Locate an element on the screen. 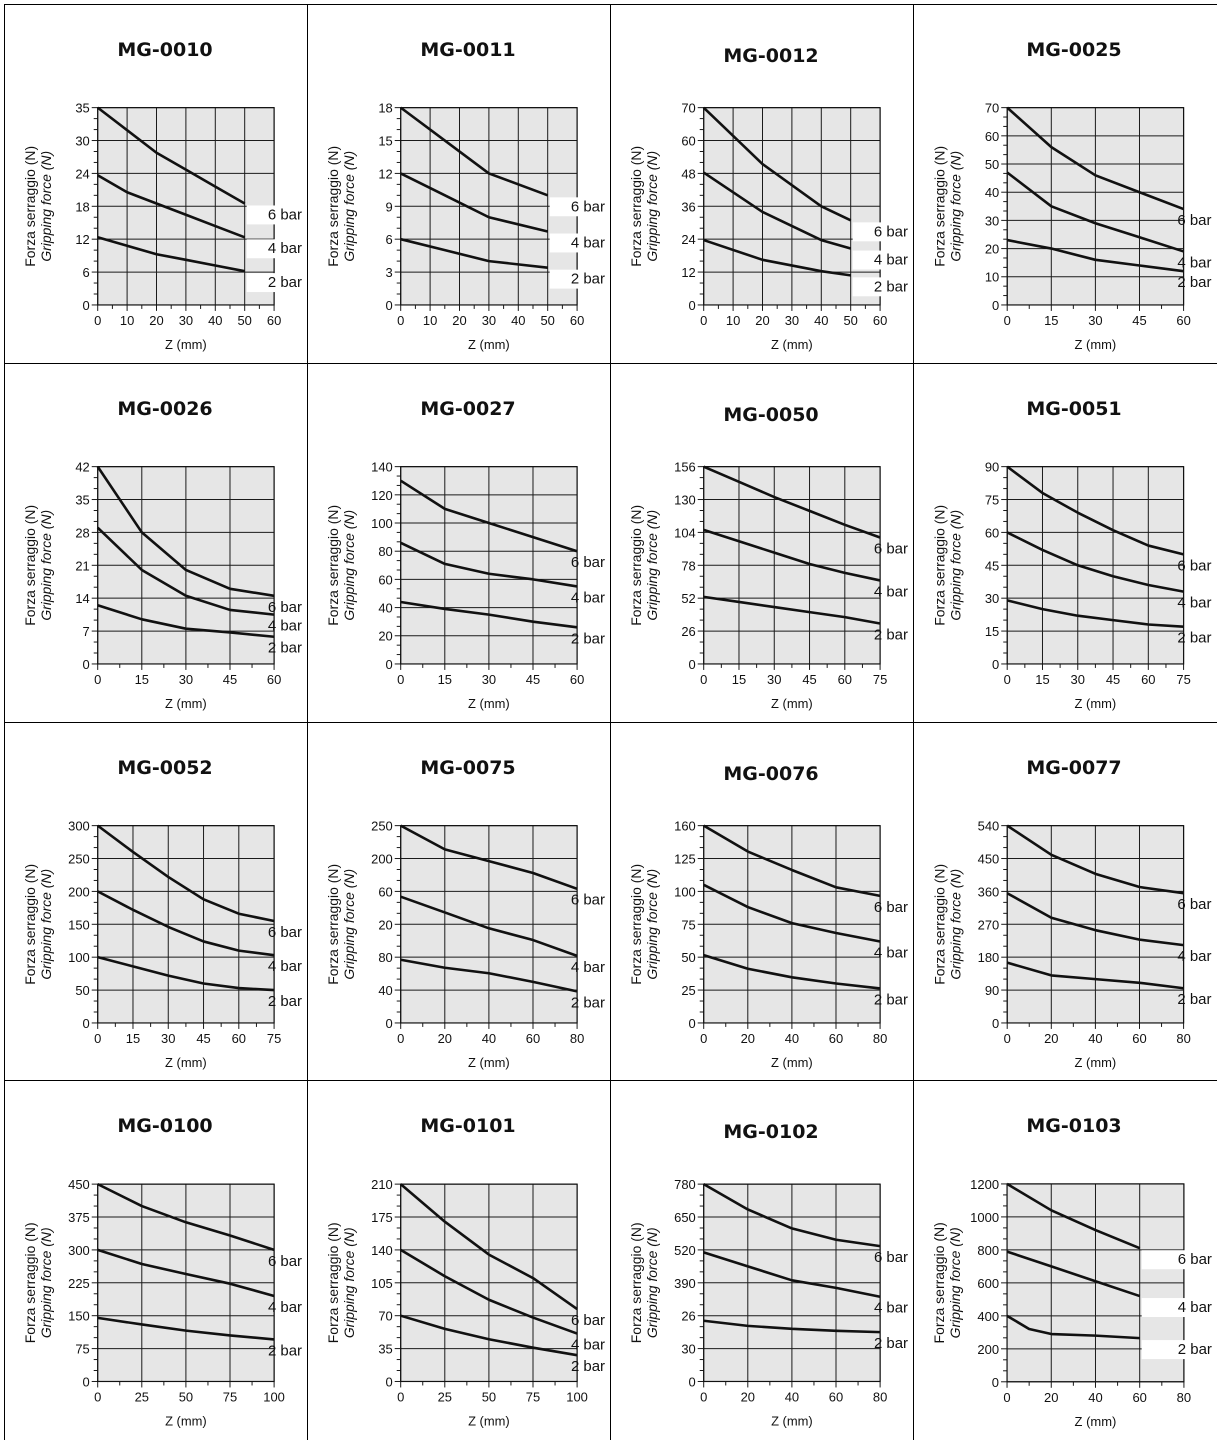 This screenshot has width=1219, height=1441. y-tick-label: 140 is located at coordinates (382, 1250).